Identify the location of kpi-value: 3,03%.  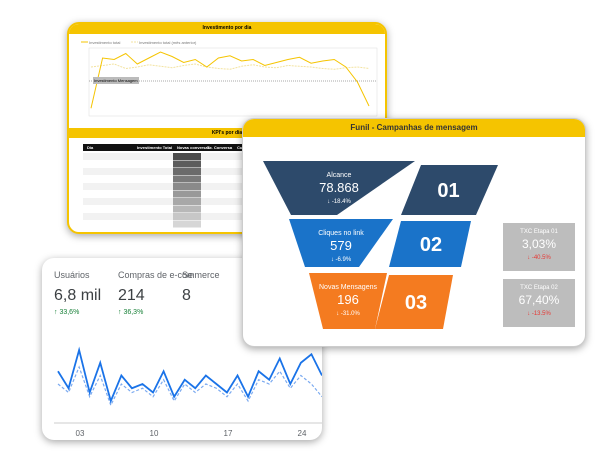
(539, 244).